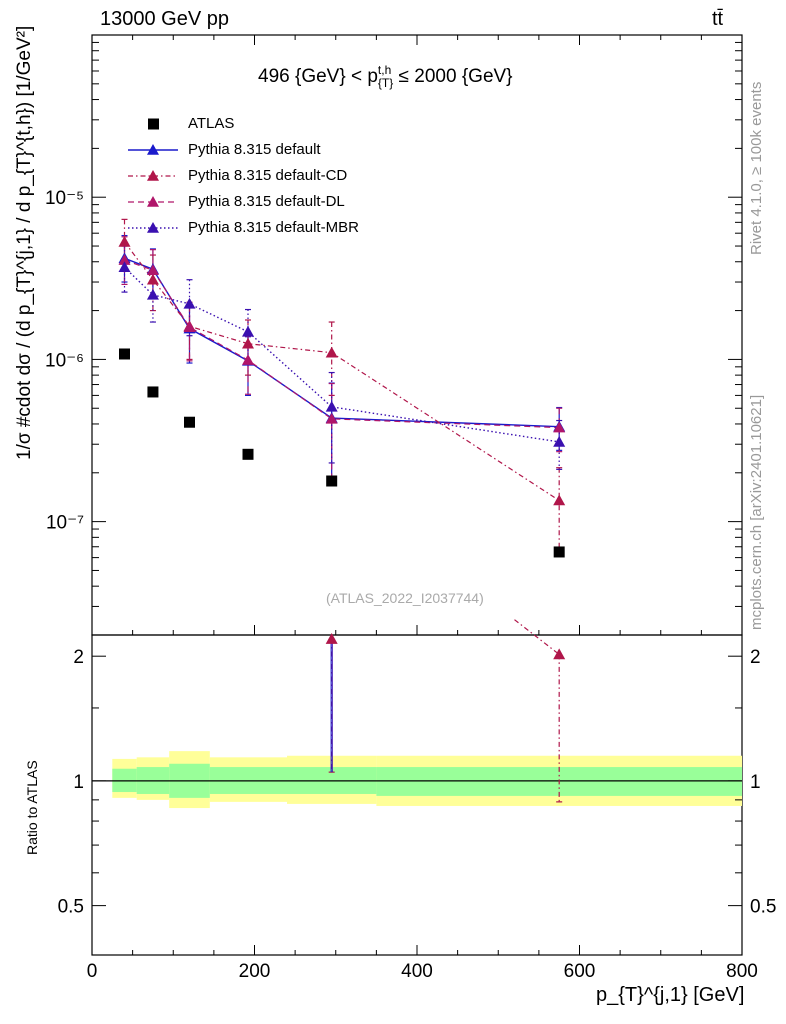 The width and height of the screenshot is (786, 1024). Describe the element at coordinates (405, 598) in the screenshot. I see `analysis-watermark: (ATLAS_2022_I2037744)` at that location.